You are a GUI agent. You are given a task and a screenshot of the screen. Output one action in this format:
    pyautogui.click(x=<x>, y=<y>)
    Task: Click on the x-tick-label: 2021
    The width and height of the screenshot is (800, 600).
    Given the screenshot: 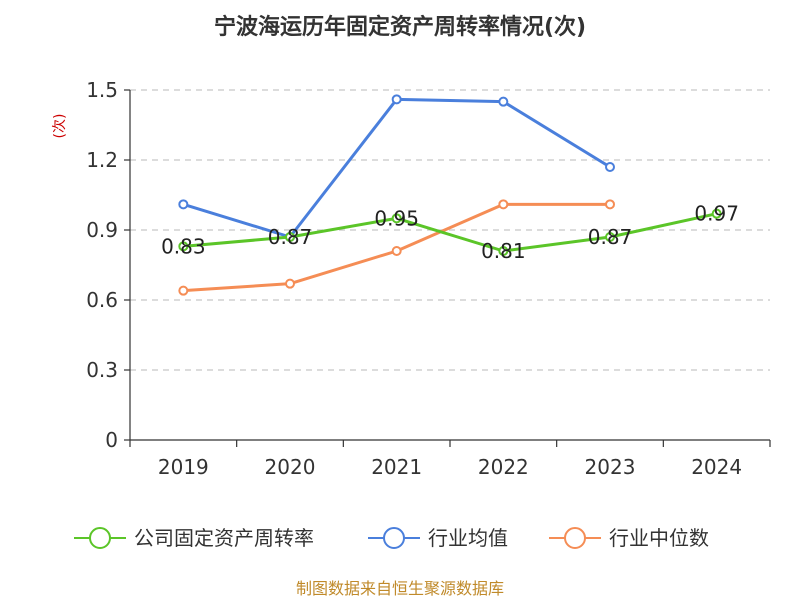 What is the action you would take?
    pyautogui.click(x=396, y=467)
    